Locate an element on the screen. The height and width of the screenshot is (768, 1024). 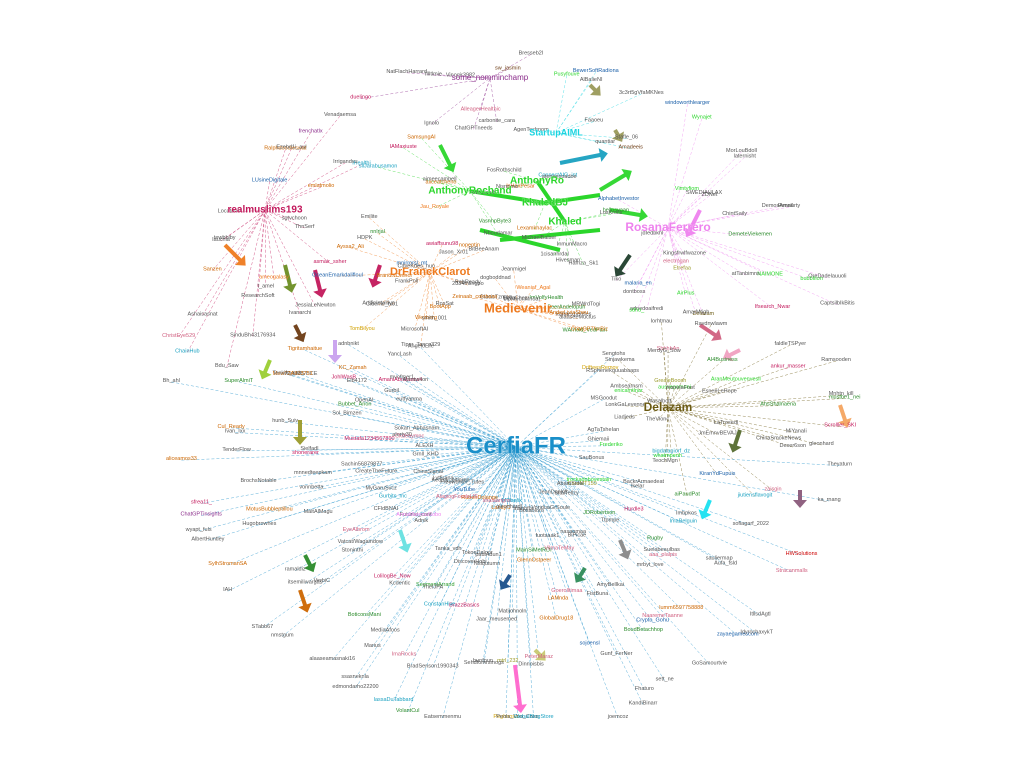
node-label: AlagiogFoodsLIS is located at coordinates (457, 497).